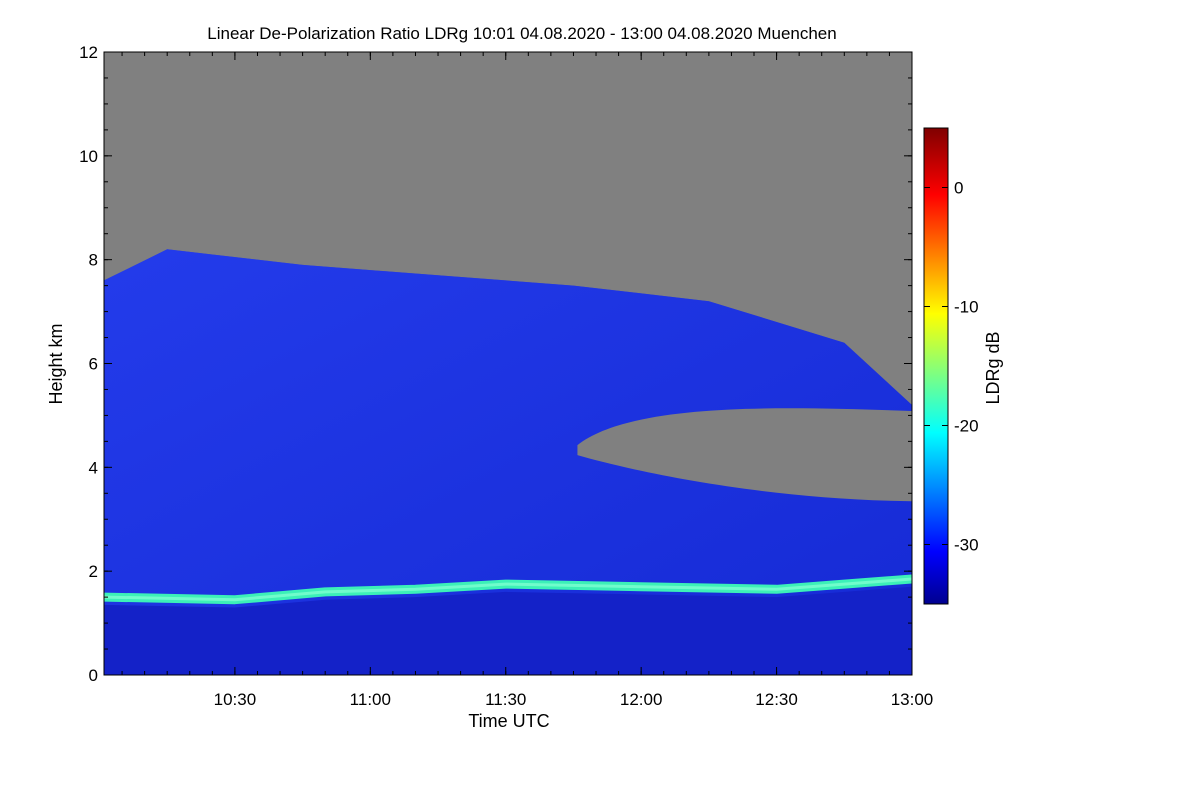  Describe the element at coordinates (93, 571) in the screenshot. I see `y-tick-label: 2` at that location.